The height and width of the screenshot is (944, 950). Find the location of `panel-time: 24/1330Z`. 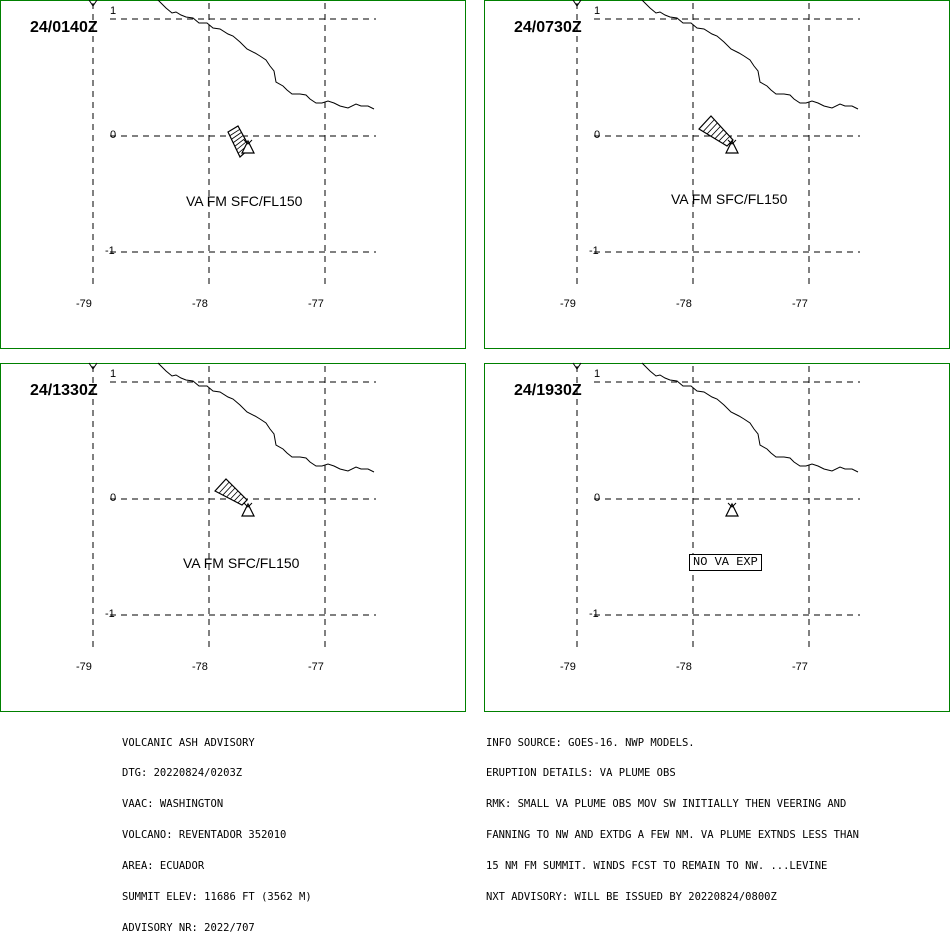

panel-time: 24/1330Z is located at coordinates (64, 390).